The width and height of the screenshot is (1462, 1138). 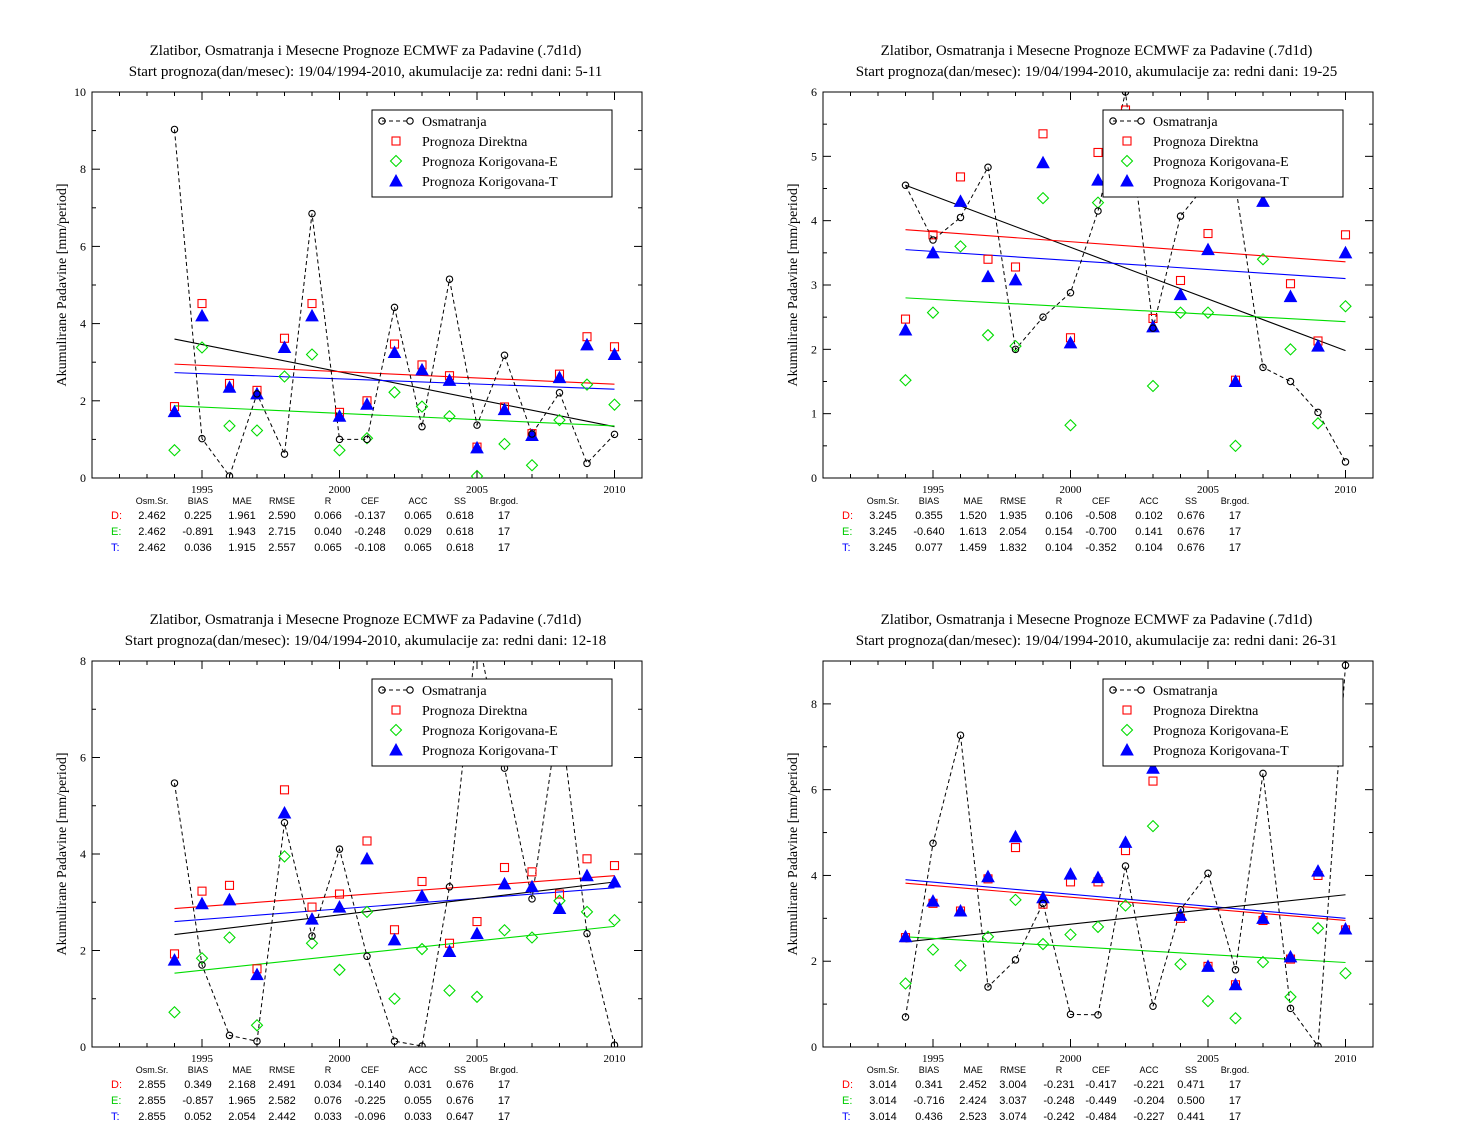 What do you see at coordinates (328, 516) in the screenshot?
I see `stats-cell: 0.066` at bounding box center [328, 516].